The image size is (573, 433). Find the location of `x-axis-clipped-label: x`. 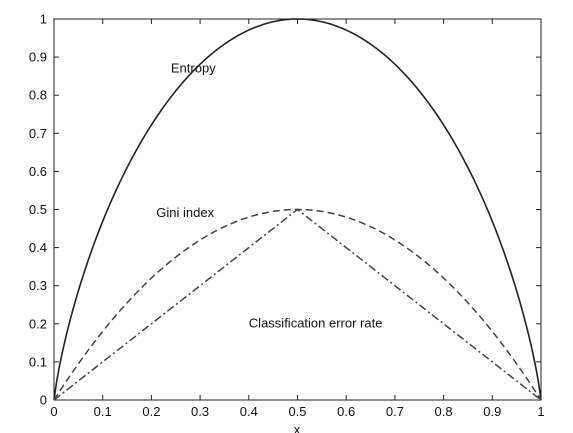

x-axis-clipped-label: x is located at coordinates (297, 427).